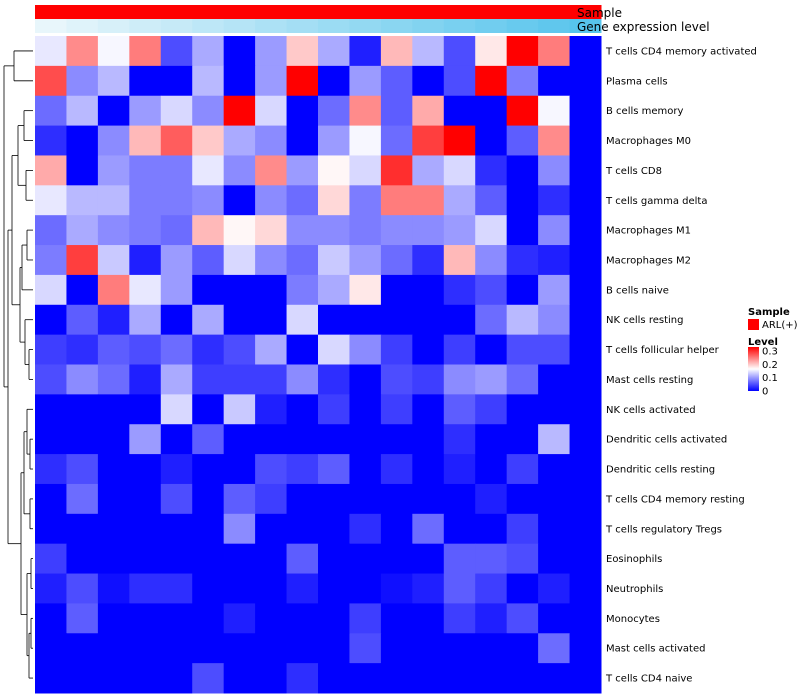  Describe the element at coordinates (770, 378) in the screenshot. I see `legend-tick-label: 0.1` at that location.